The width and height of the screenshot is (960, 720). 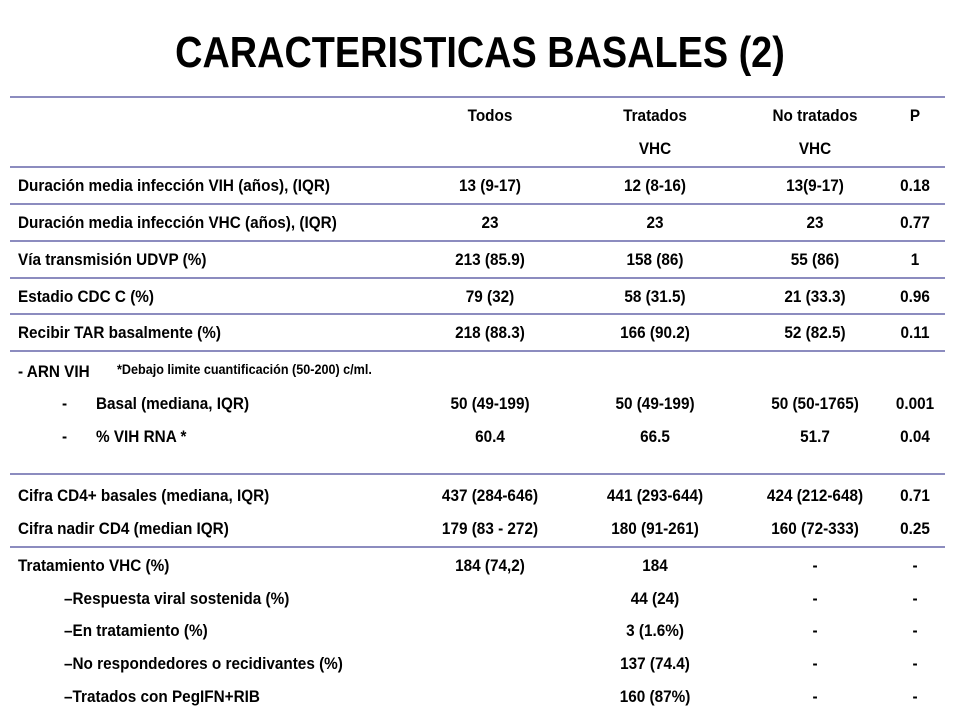 I want to click on cell-p: 1, so click(x=915, y=260).